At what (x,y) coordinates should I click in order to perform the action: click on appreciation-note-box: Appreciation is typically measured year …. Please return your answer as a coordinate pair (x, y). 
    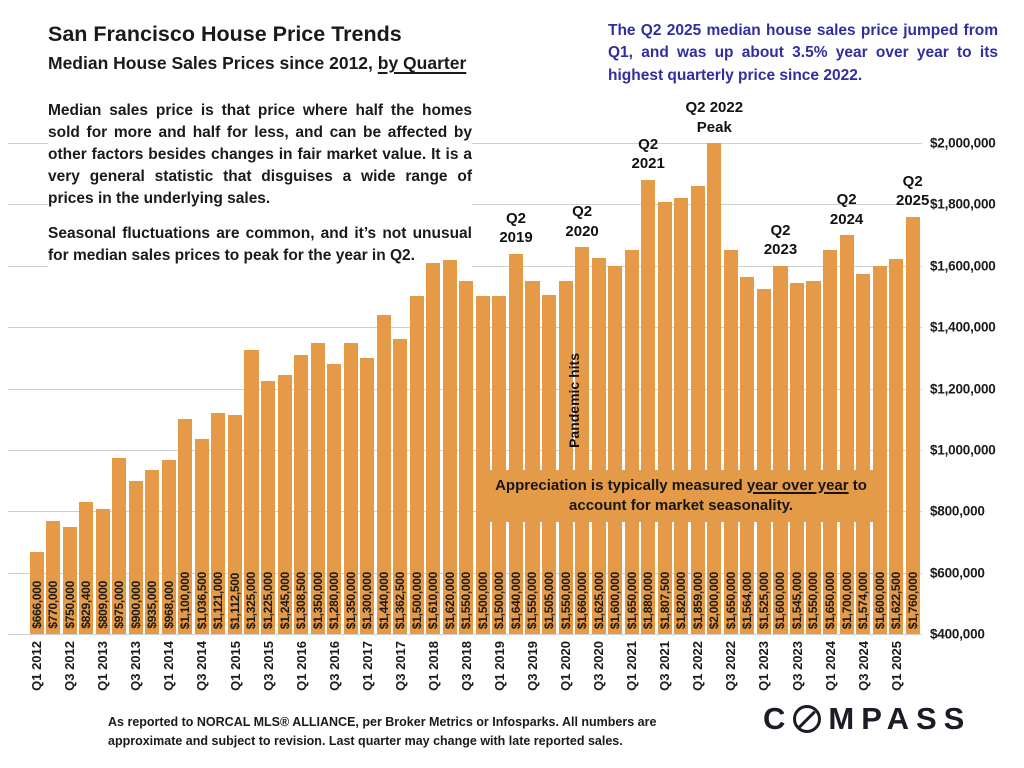
    Looking at the image, I should click on (681, 496).